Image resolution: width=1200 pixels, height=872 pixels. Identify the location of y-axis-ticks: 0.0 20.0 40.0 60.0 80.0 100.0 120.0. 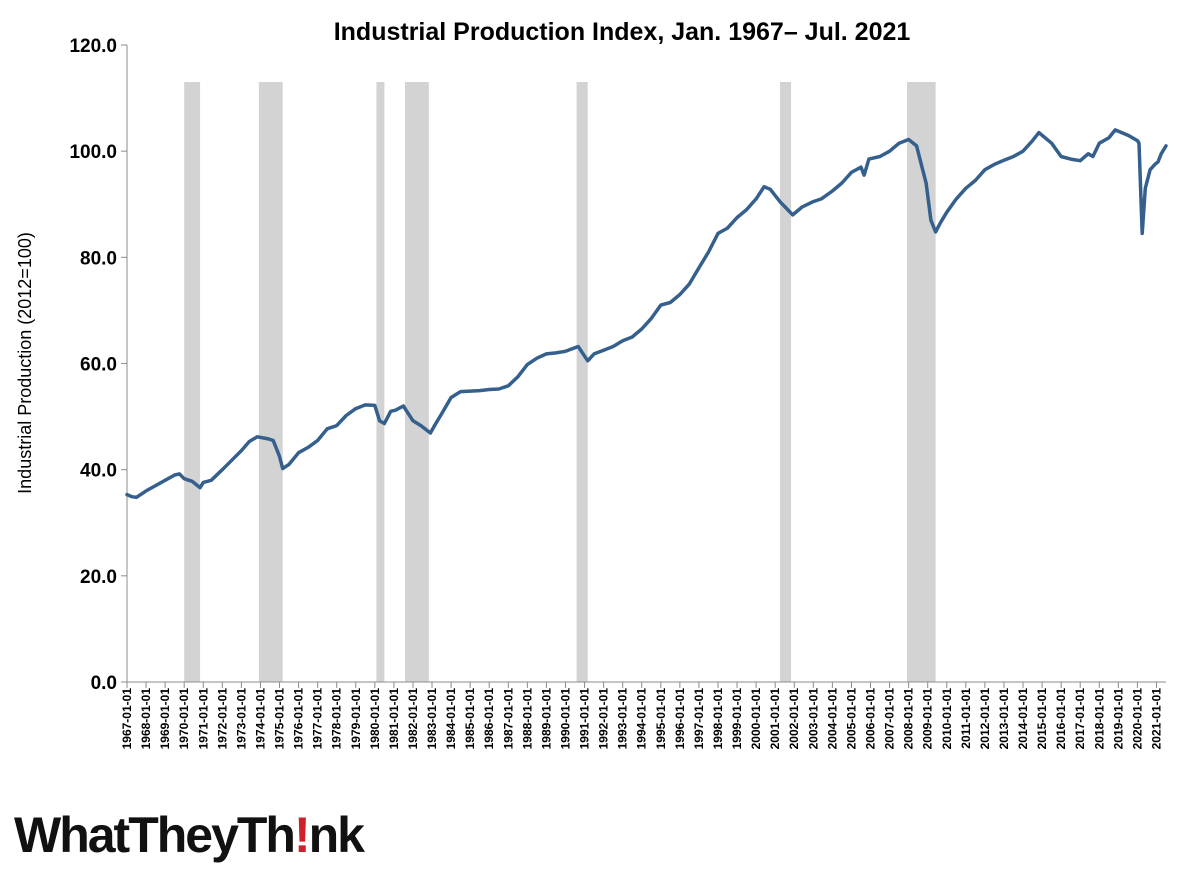
(98, 365).